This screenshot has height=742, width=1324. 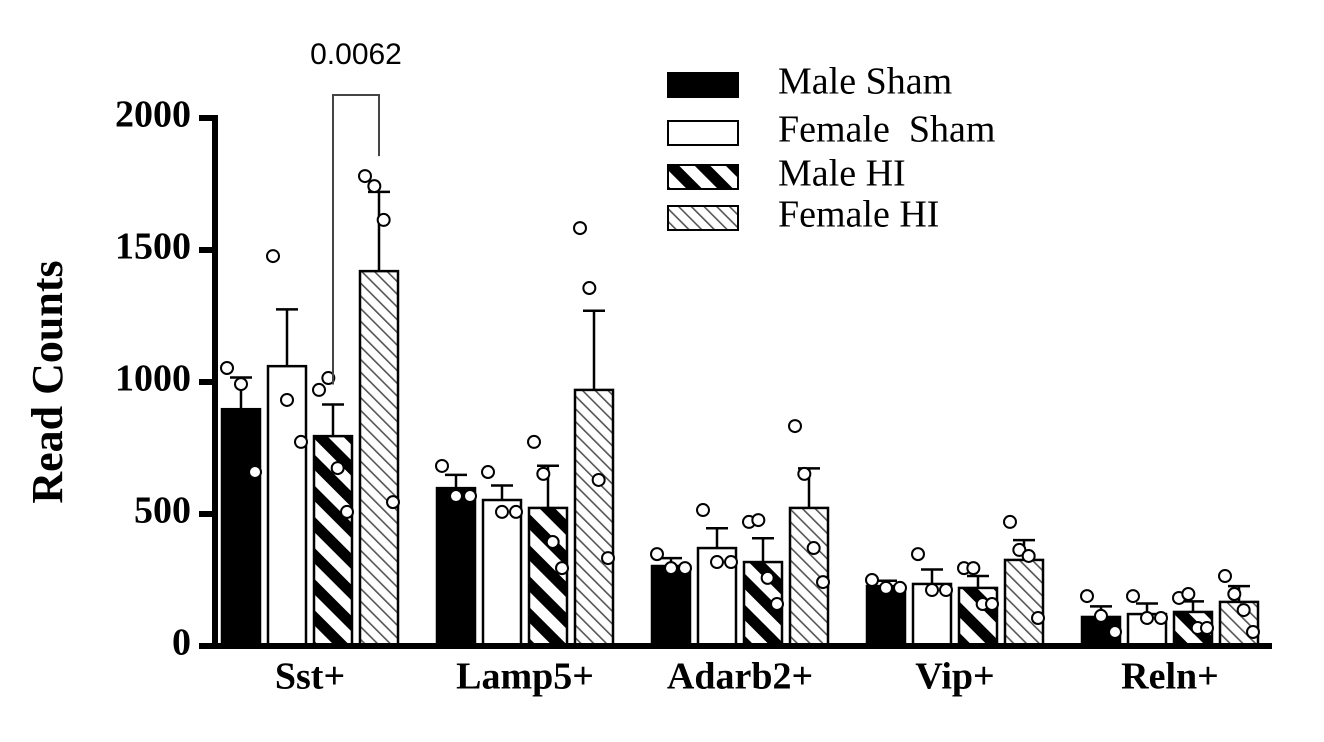 What do you see at coordinates (153, 379) in the screenshot?
I see `y-tick-label: 1000` at bounding box center [153, 379].